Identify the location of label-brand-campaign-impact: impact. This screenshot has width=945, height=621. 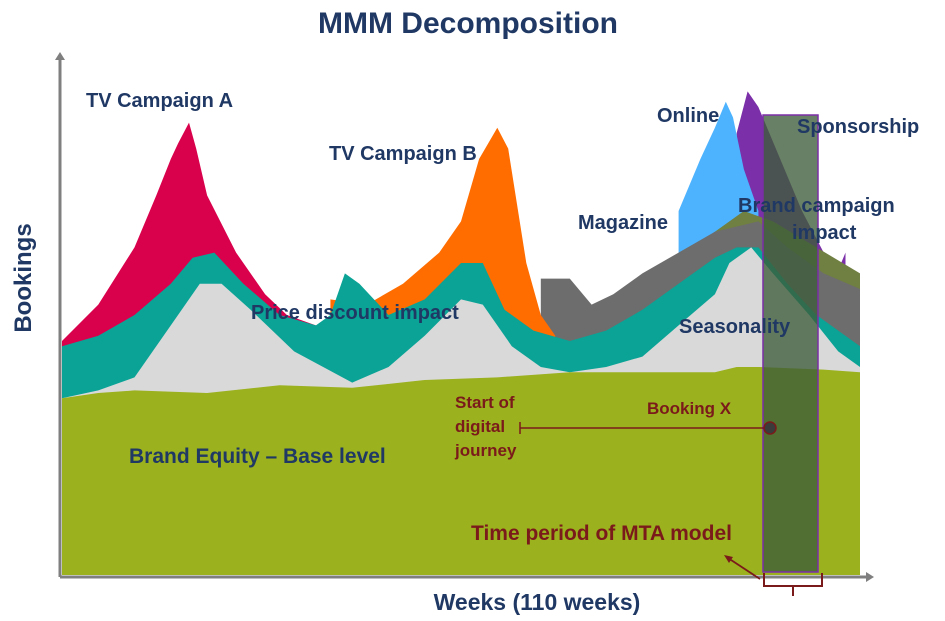
(824, 233).